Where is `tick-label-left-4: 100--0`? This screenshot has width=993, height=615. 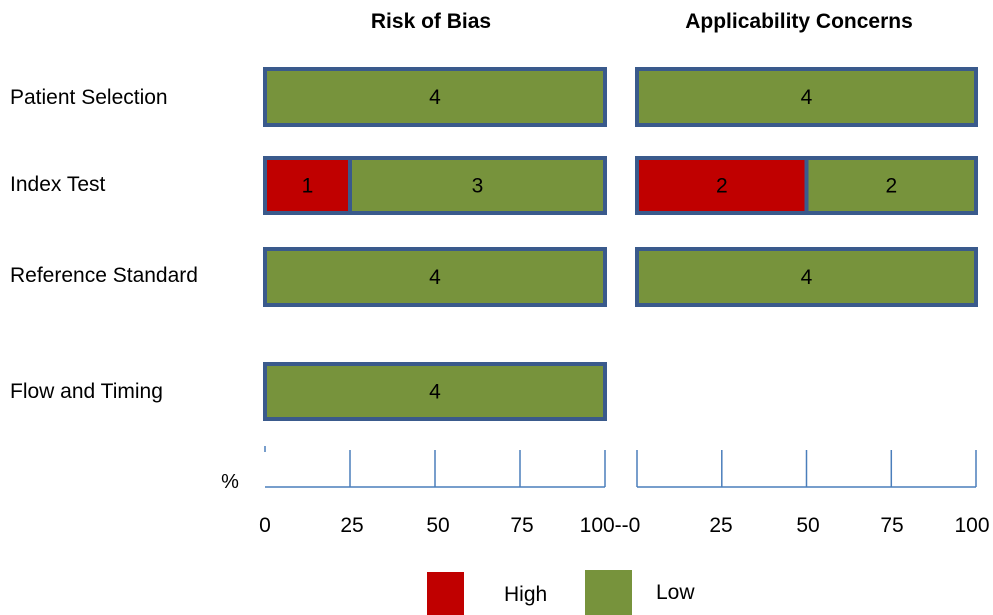
tick-label-left-4: 100--0 is located at coordinates (610, 525).